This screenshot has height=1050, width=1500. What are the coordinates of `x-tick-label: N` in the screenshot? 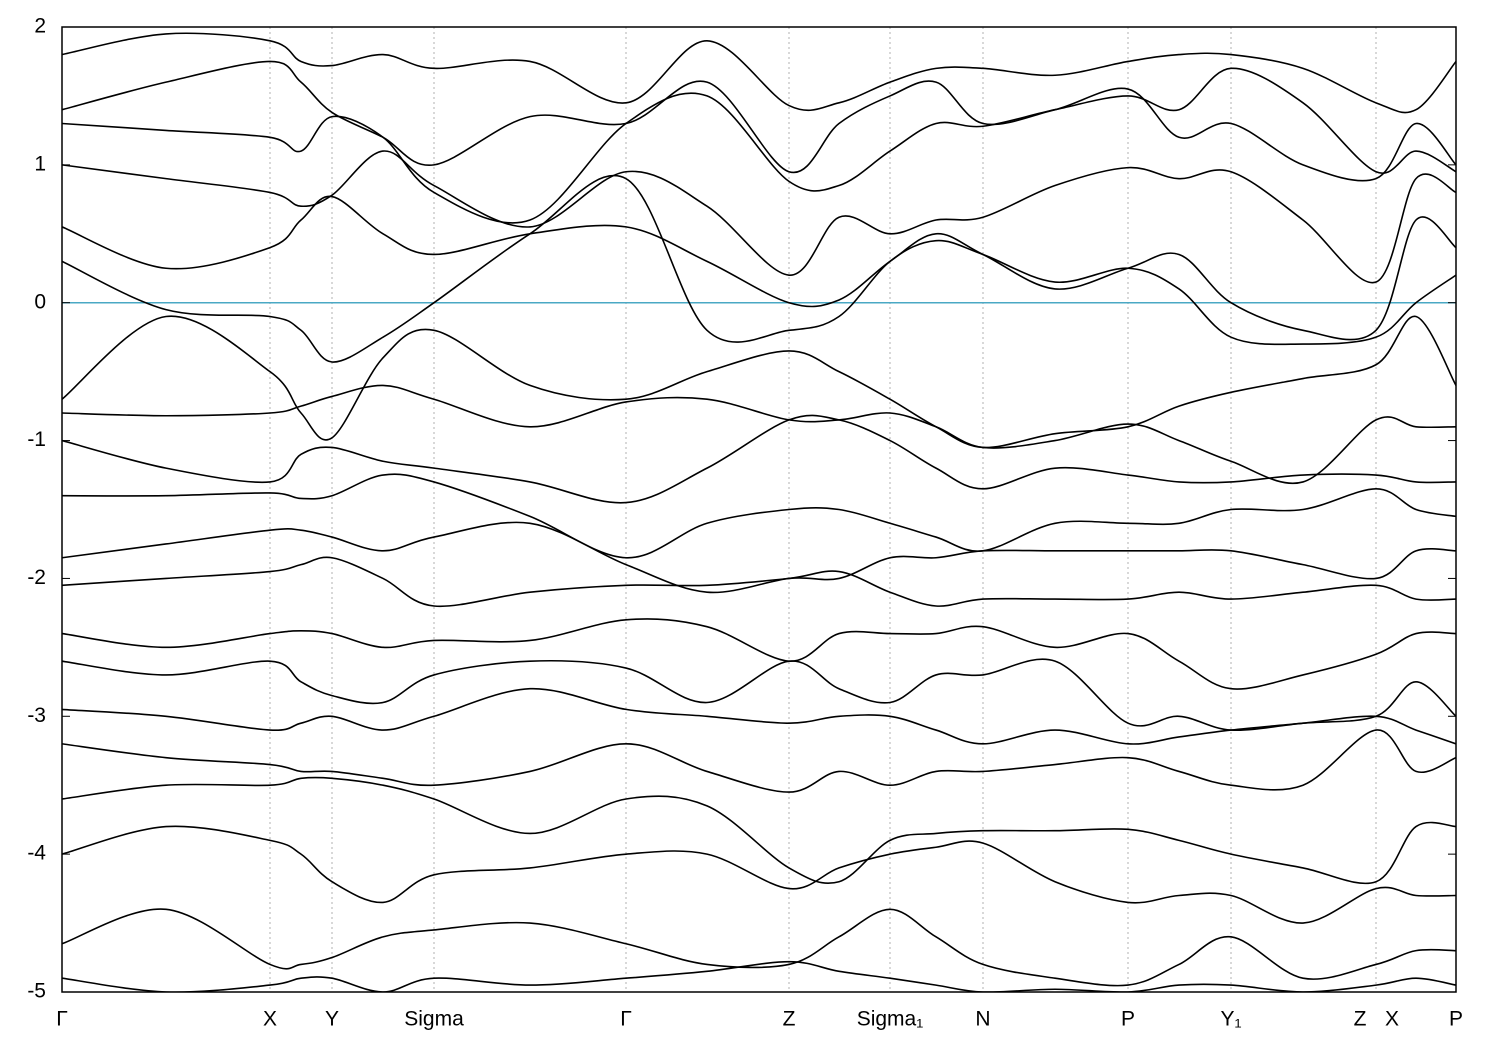 It's located at (982, 1019).